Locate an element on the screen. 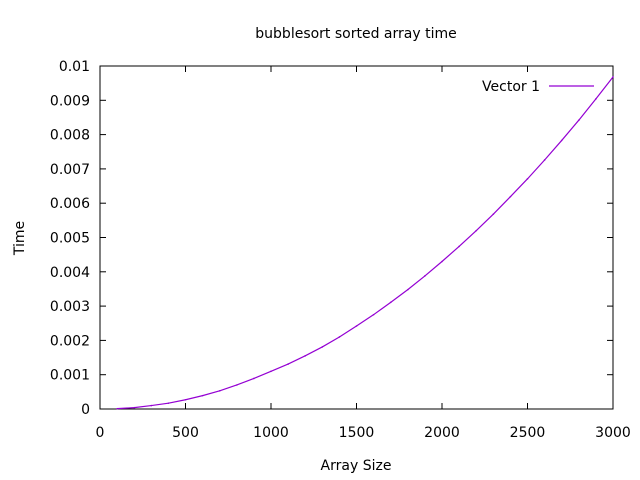 The image size is (640, 480). x-tick-label: 2500 is located at coordinates (528, 433).